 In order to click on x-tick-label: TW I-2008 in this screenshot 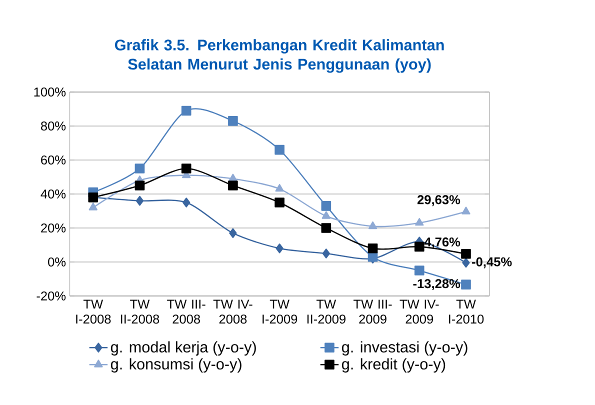, I will do `click(93, 312)`.